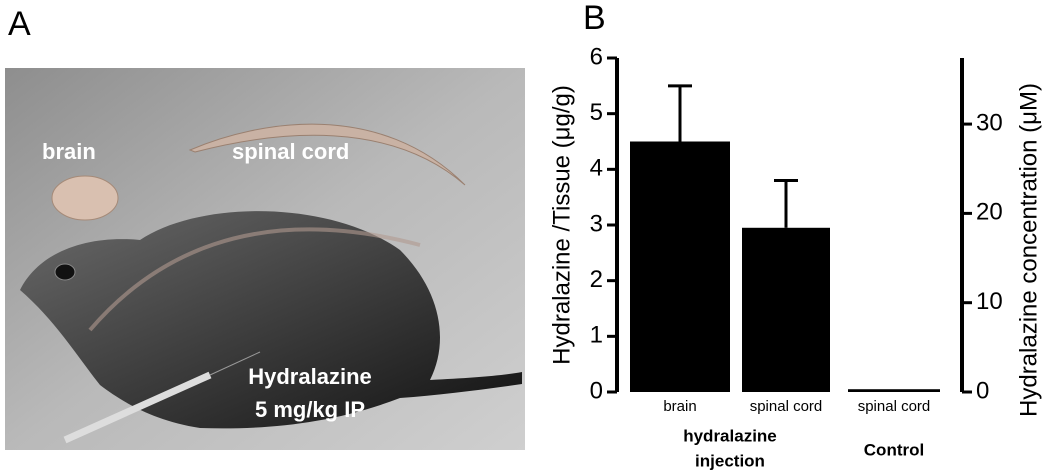 The height and width of the screenshot is (472, 1050). I want to click on organ-label: brain, so click(69, 151).